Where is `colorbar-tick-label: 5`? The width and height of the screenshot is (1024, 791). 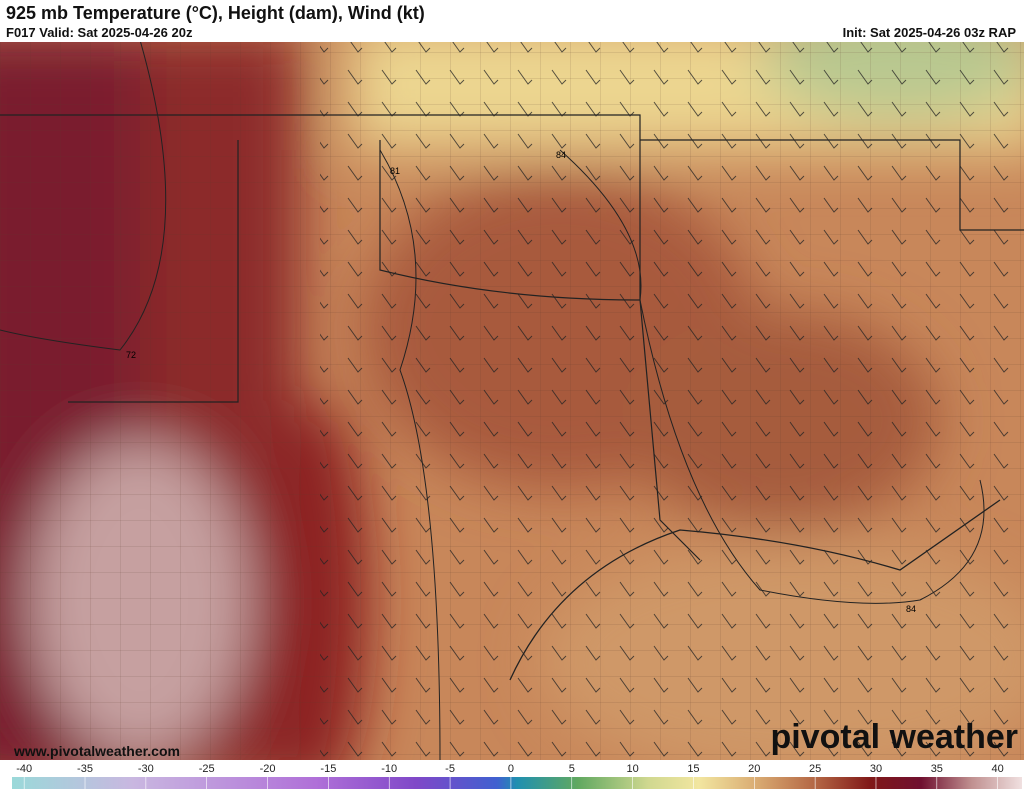 colorbar-tick-label: 5 is located at coordinates (572, 769).